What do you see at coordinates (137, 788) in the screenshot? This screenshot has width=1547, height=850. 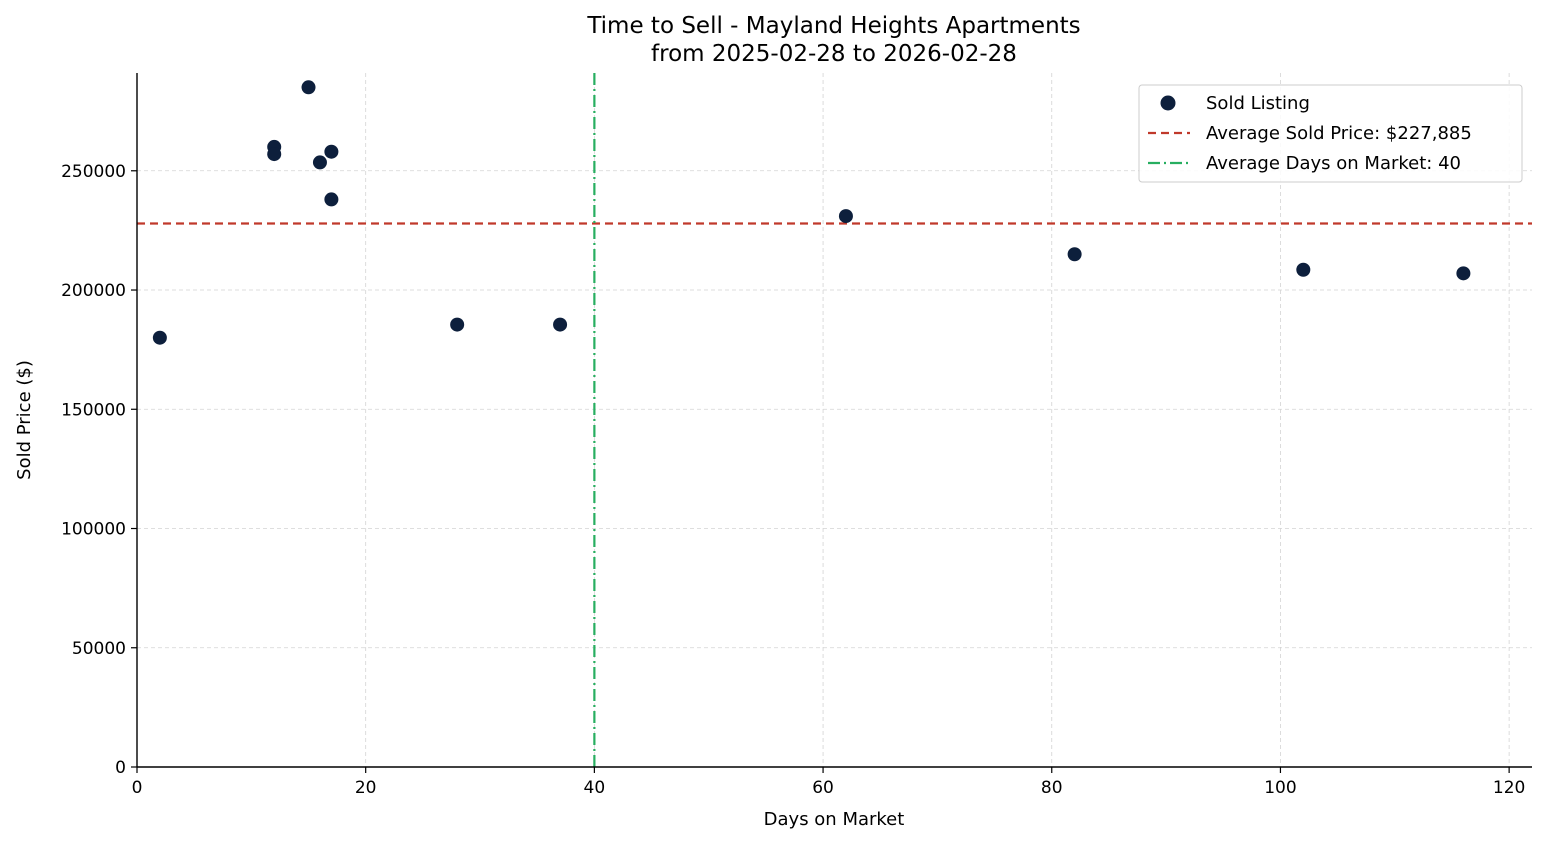 I see `x-tick-label: 0` at bounding box center [137, 788].